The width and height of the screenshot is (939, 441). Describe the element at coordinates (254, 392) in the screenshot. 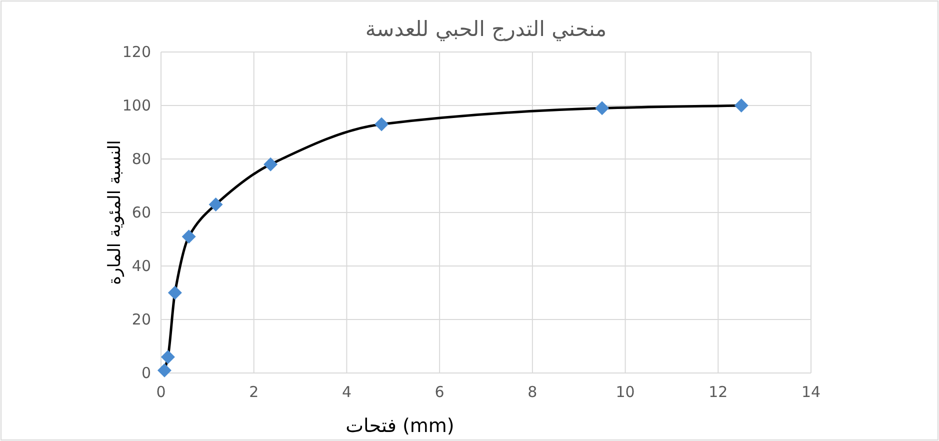

I see `x-tick-label: 2` at that location.